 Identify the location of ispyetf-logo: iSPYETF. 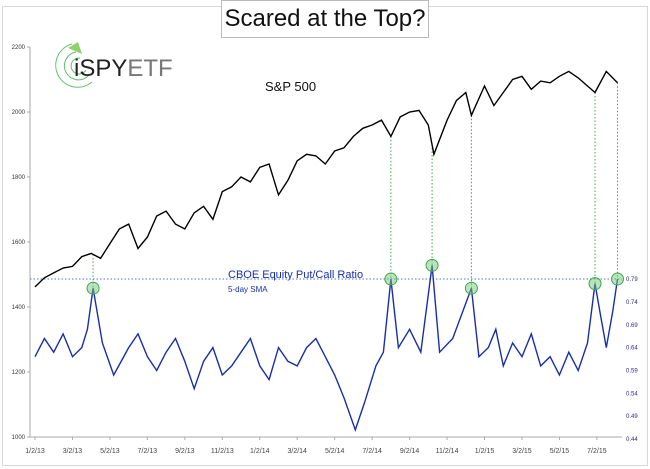
(114, 65).